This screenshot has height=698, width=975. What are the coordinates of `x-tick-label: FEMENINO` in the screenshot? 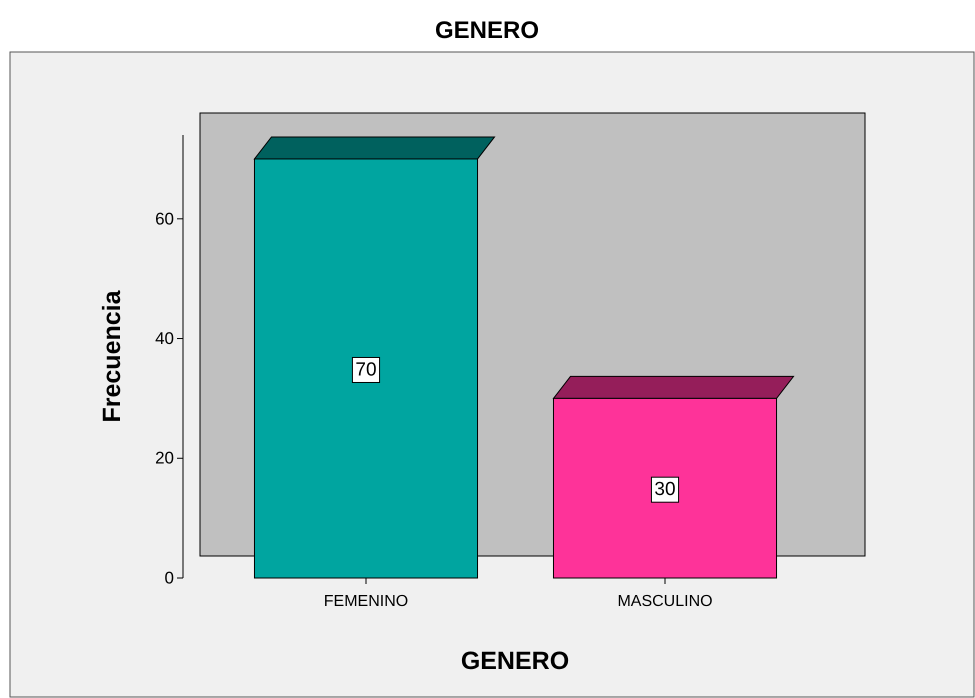 It's located at (366, 601).